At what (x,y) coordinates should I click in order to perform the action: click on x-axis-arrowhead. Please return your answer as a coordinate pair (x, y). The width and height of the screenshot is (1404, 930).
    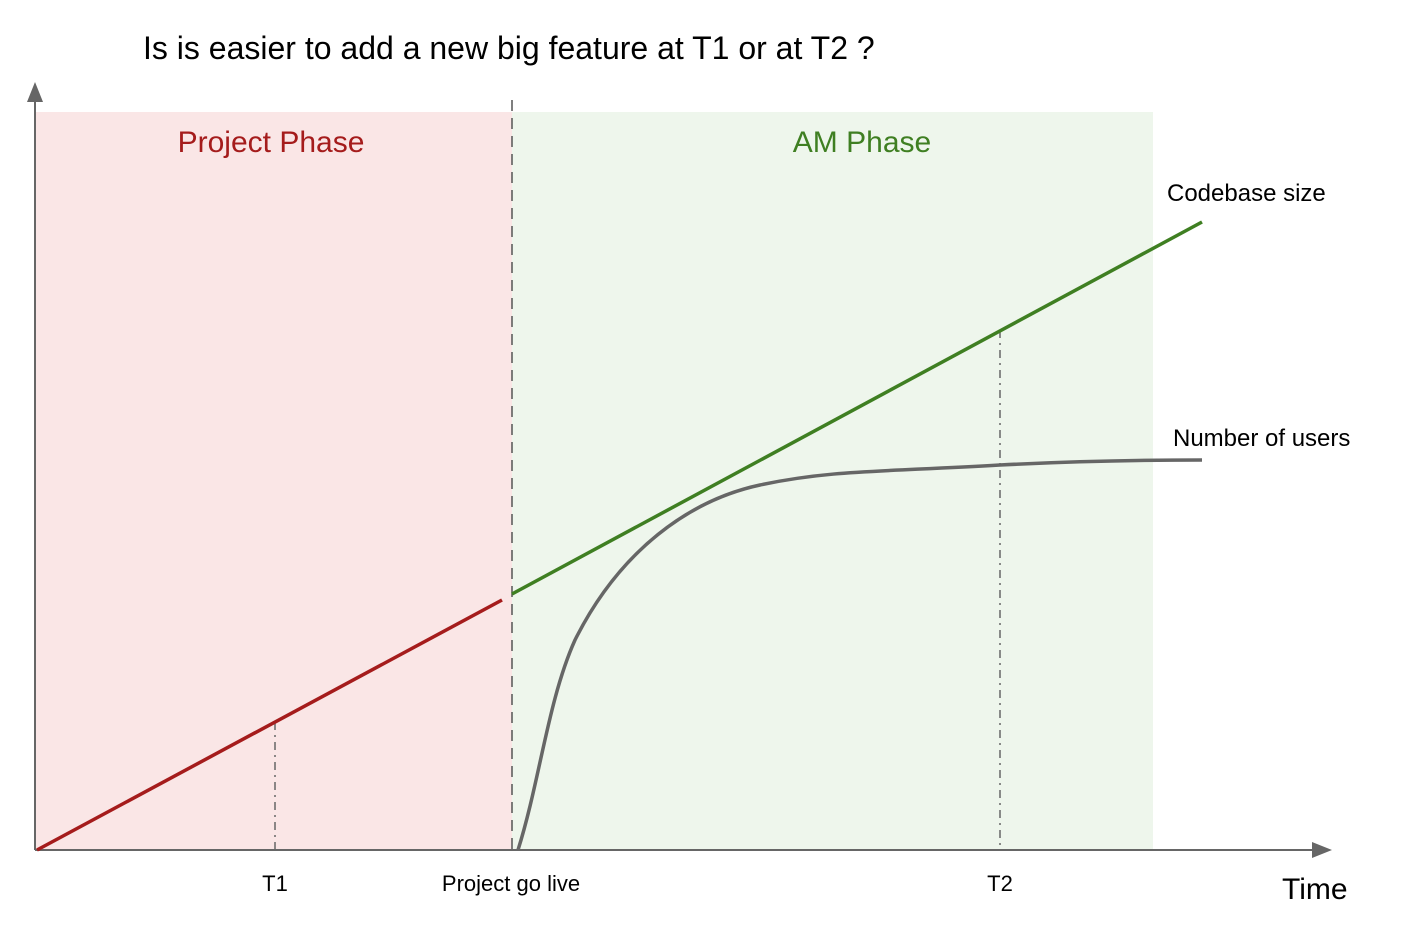
    Looking at the image, I should click on (1322, 850).